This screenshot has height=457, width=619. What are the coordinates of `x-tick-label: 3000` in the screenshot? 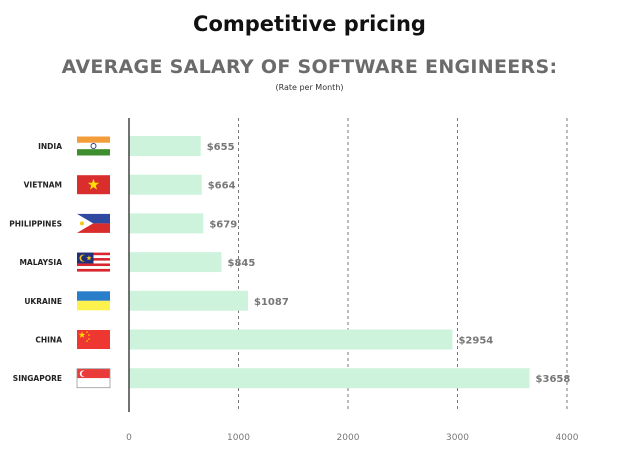 It's located at (457, 438).